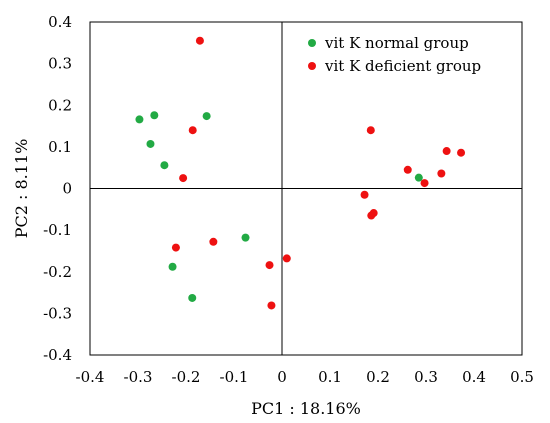  What do you see at coordinates (60, 22) in the screenshot?
I see `y-tick-label: 0.4` at bounding box center [60, 22].